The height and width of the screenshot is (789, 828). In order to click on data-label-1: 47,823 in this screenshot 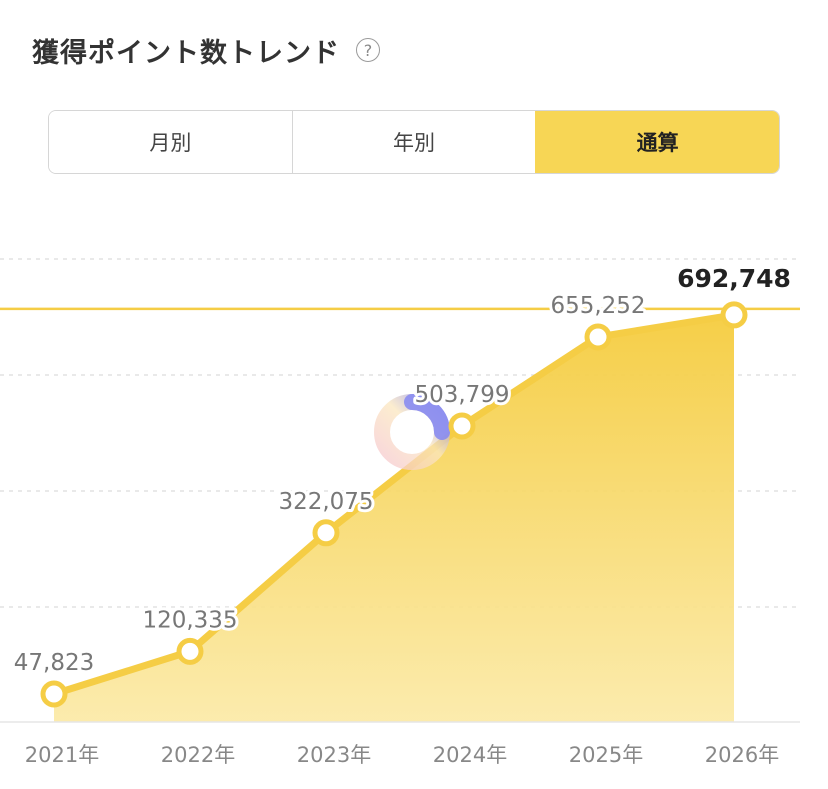, I will do `click(54, 663)`.